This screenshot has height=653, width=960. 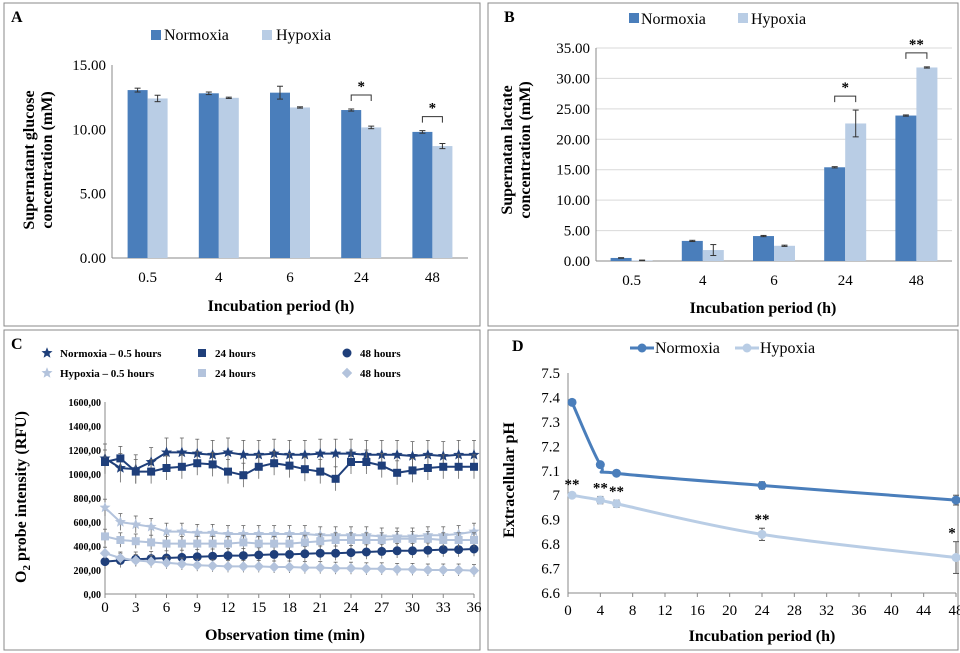 What do you see at coordinates (285, 635) in the screenshot?
I see `panel-c-xlabel: Observation time (min)` at bounding box center [285, 635].